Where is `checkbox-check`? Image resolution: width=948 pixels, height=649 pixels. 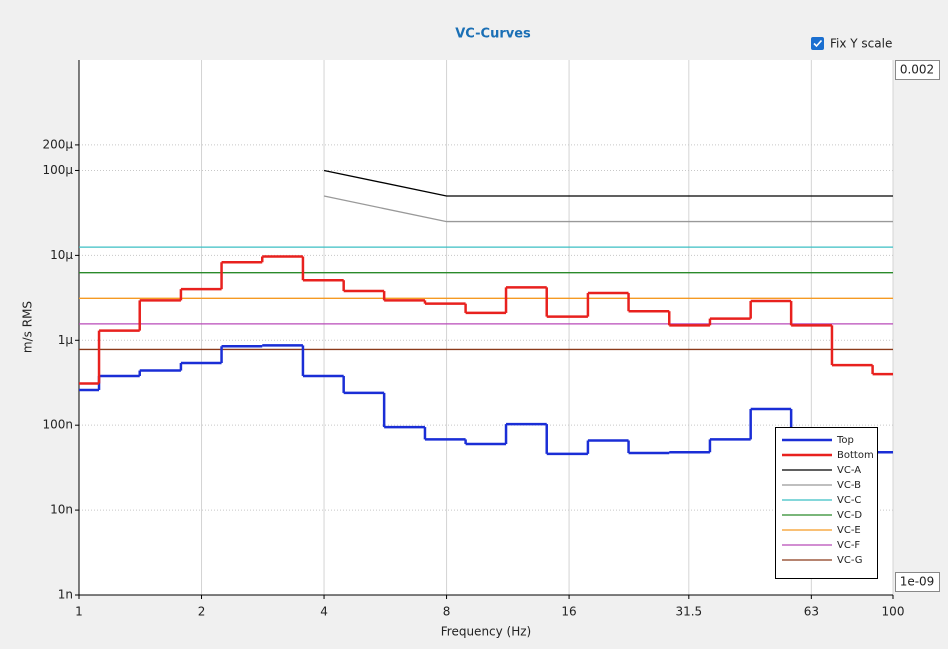
checkbox-check is located at coordinates (818, 43).